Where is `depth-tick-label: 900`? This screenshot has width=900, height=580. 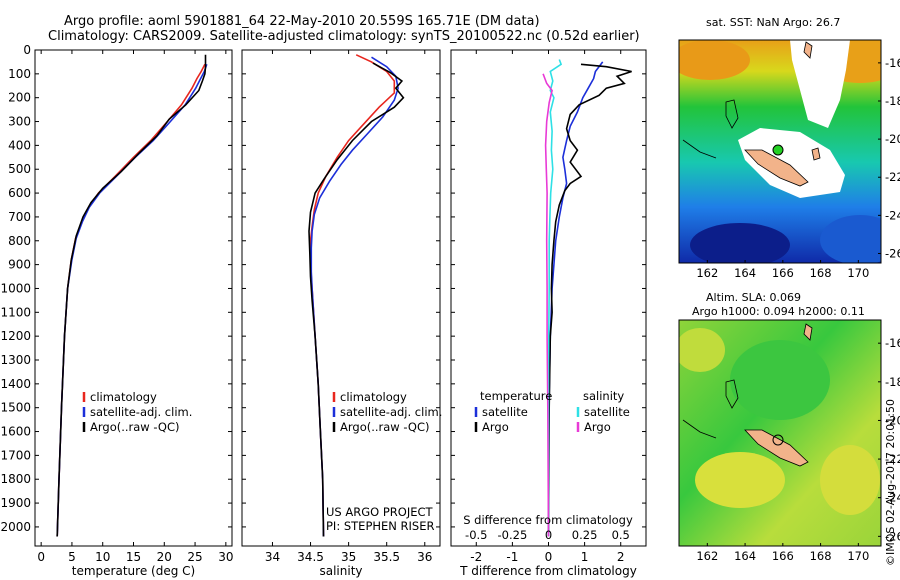
depth-tick-label: 900 is located at coordinates (19, 265).